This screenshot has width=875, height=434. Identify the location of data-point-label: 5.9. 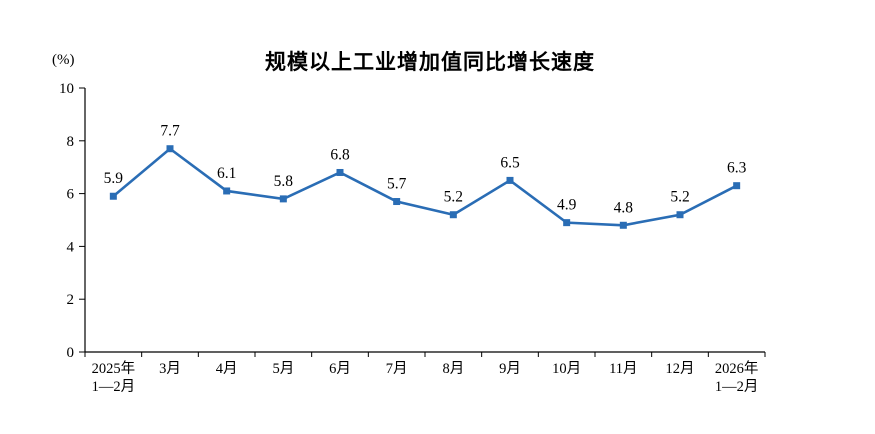
(114, 178).